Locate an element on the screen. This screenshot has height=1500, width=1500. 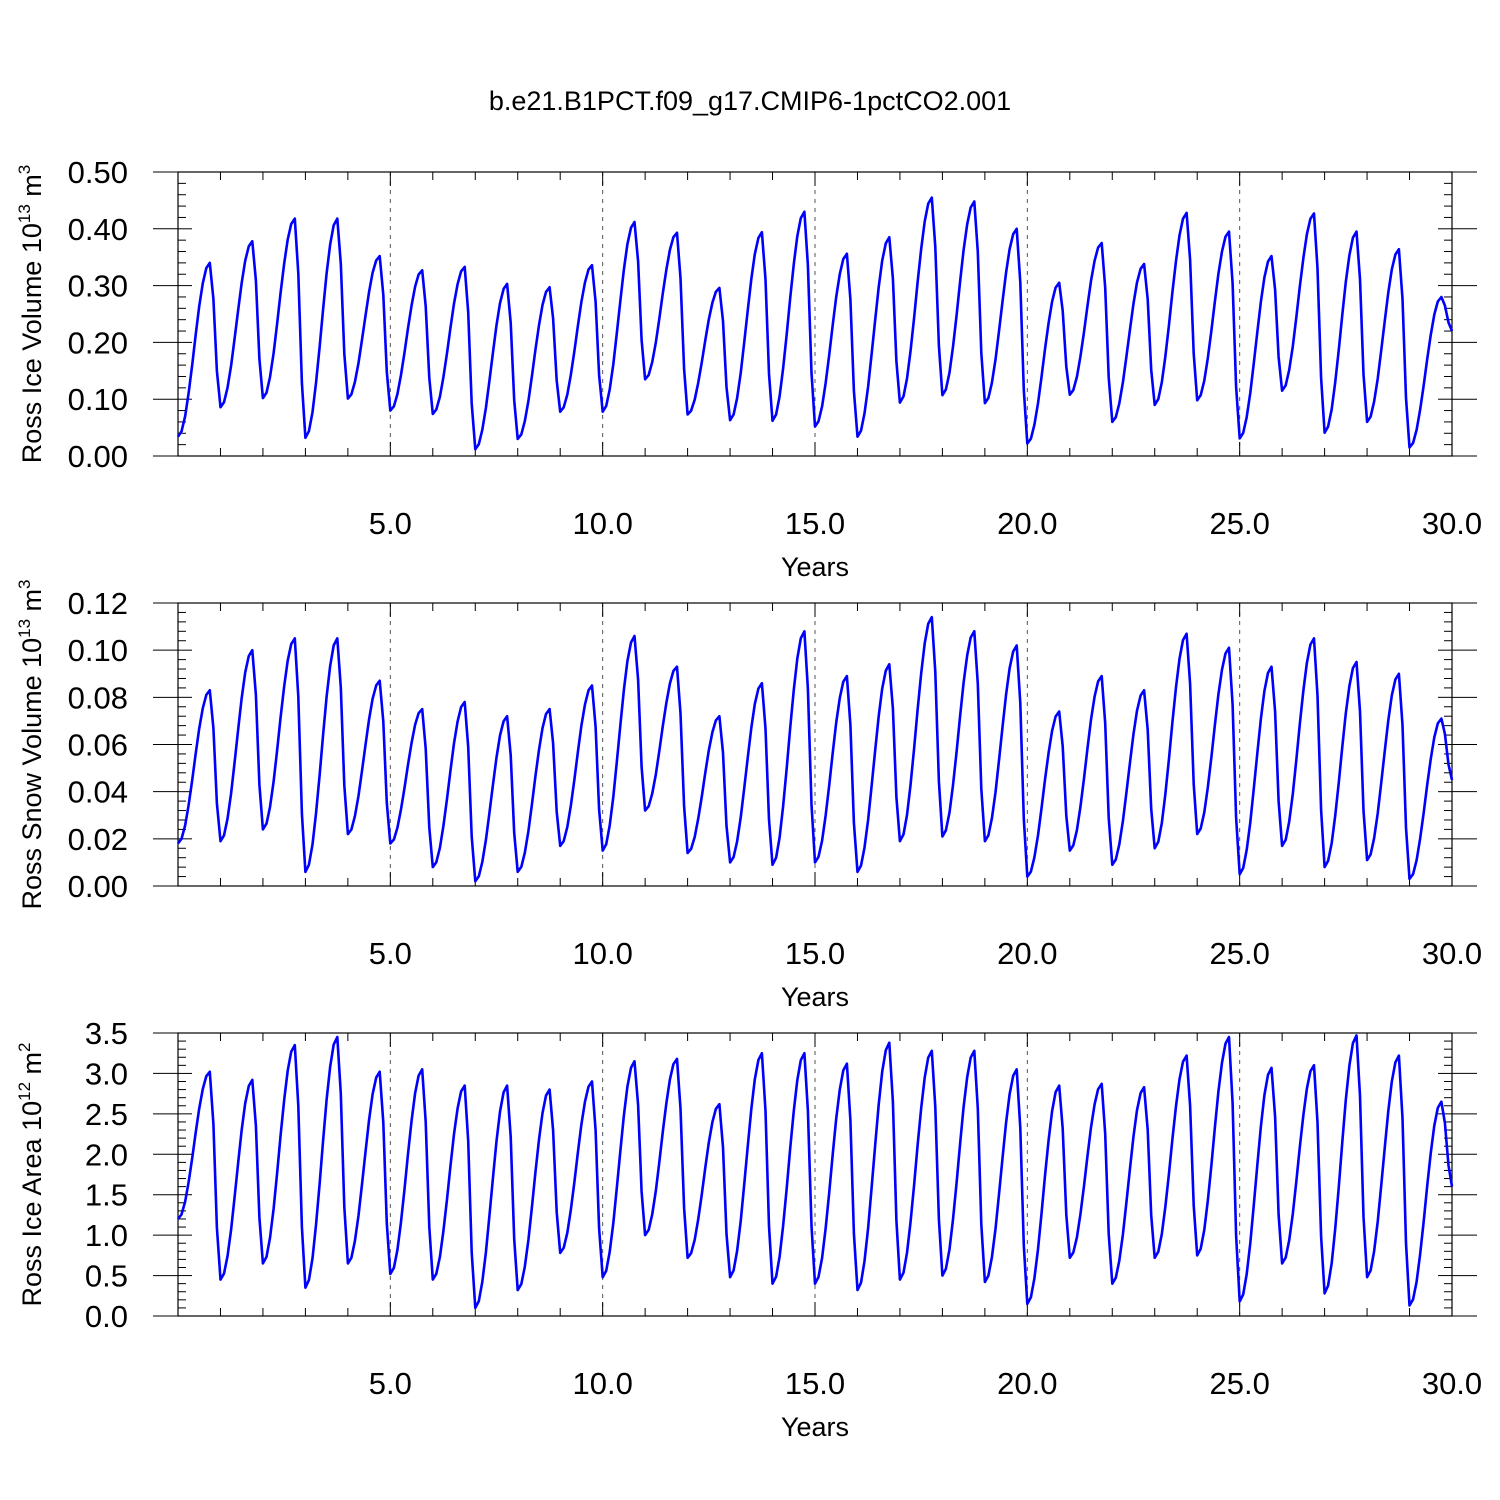
y-tick-label: 3.0 is located at coordinates (106, 1073).